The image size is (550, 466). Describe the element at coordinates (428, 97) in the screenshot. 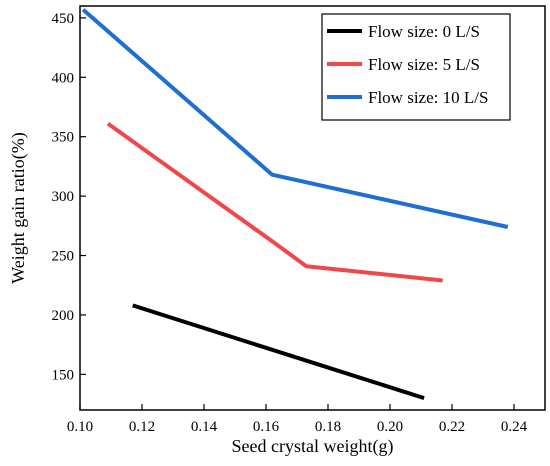

I see `legend-label-2: Flow size: 10 L/S` at that location.